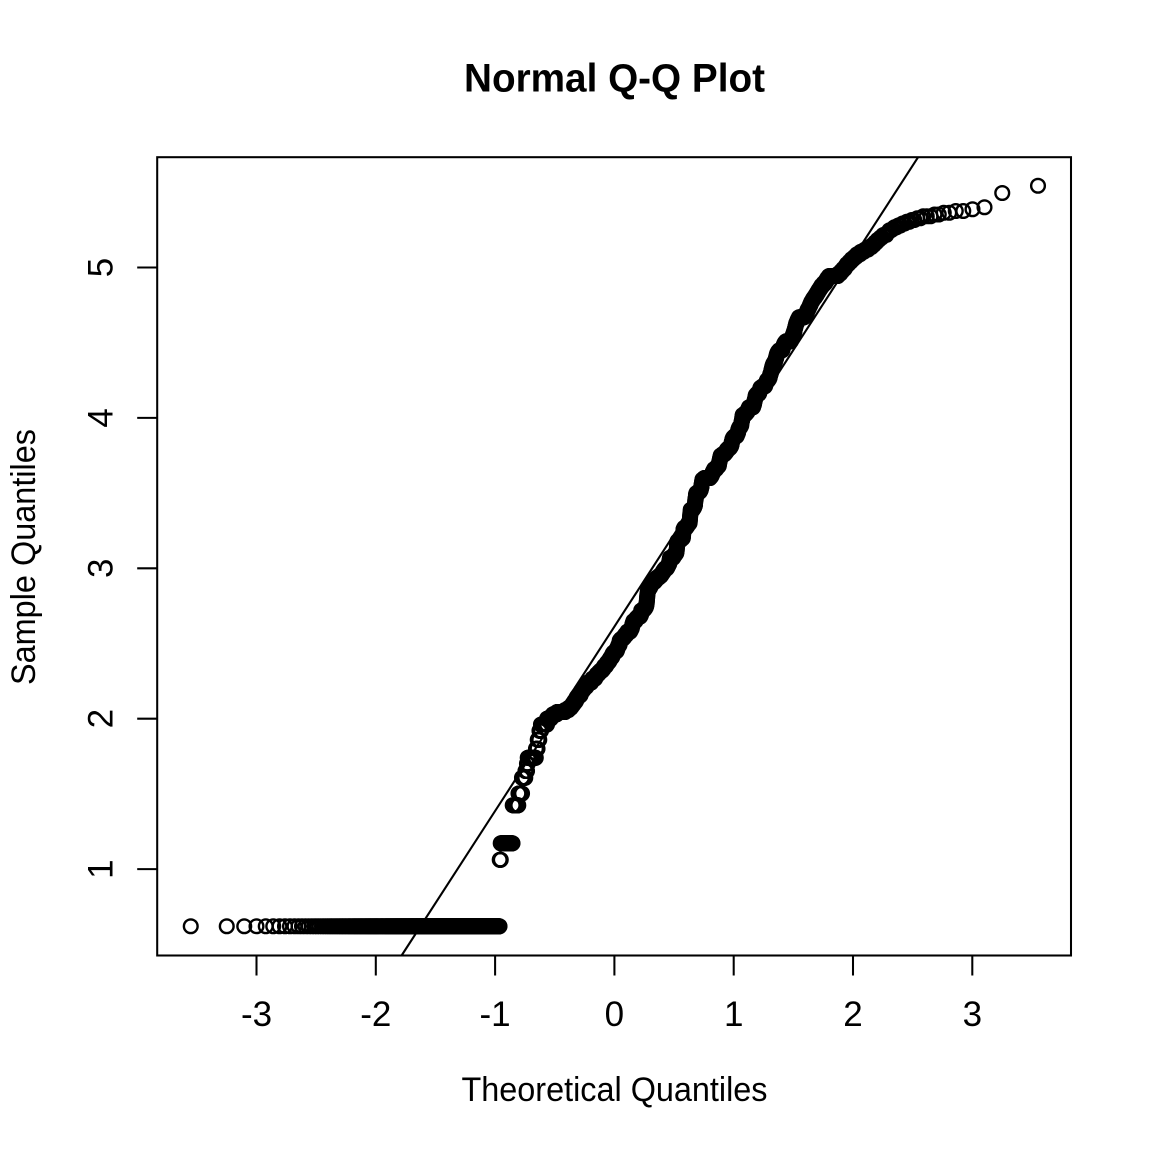 Image resolution: width=1152 pixels, height=1152 pixels. Describe the element at coordinates (614, 79) in the screenshot. I see `svg-text: Normal Q-Q Plot` at that location.